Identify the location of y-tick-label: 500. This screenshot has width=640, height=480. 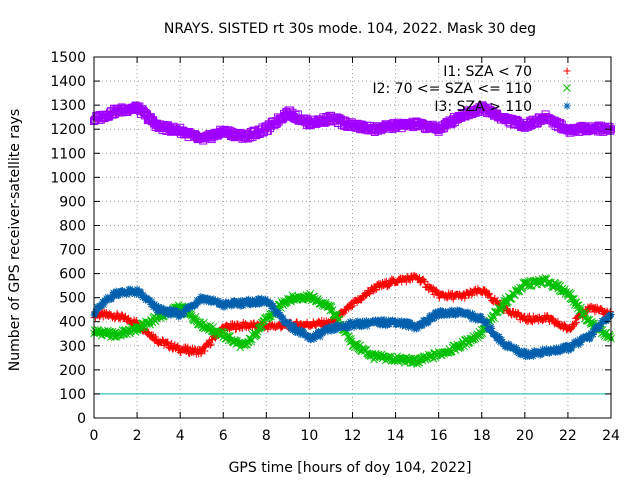
(72, 299).